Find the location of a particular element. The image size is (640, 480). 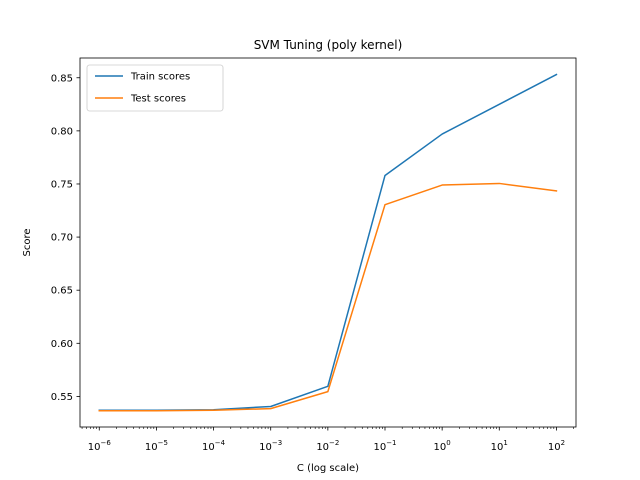

y-tick-label: 0.70 is located at coordinates (62, 238).